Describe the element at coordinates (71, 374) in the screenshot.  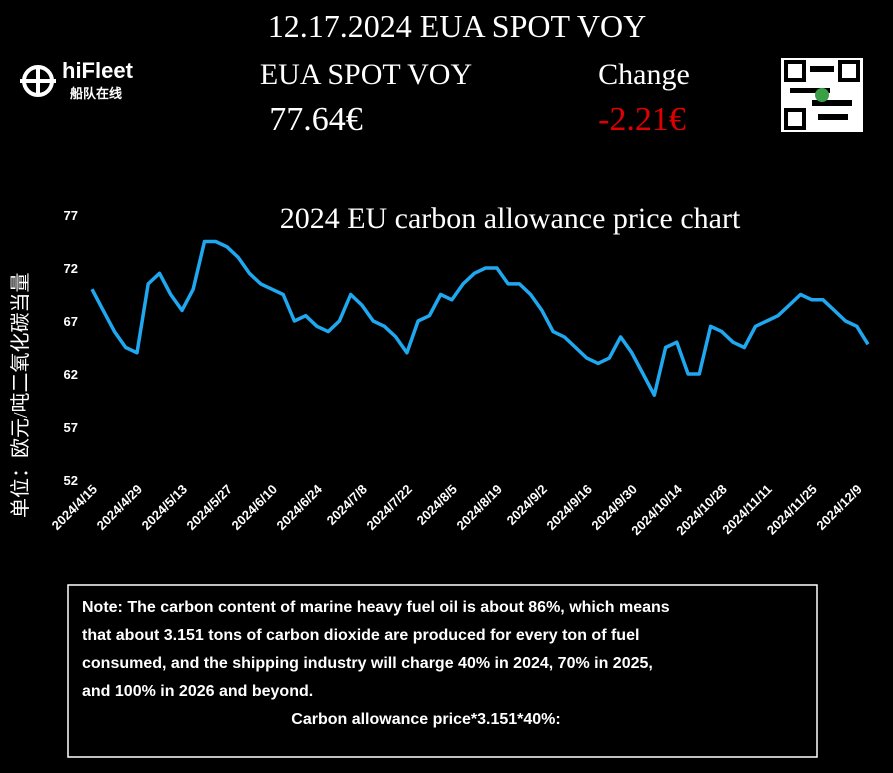
I see `y-tick-label: 62` at that location.